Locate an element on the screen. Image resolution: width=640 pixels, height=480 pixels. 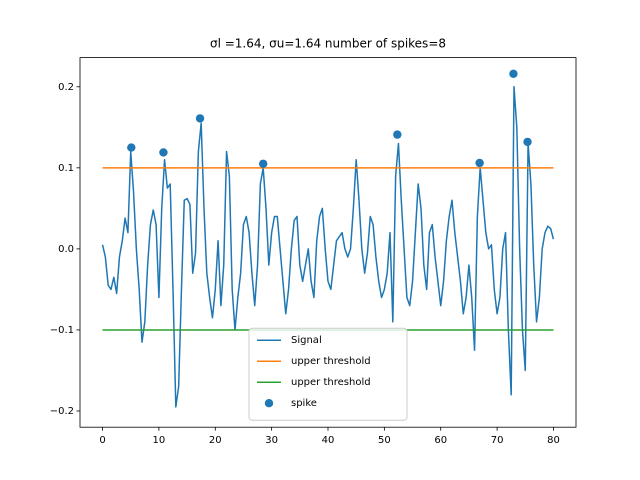
legend-marker is located at coordinates (269, 403).